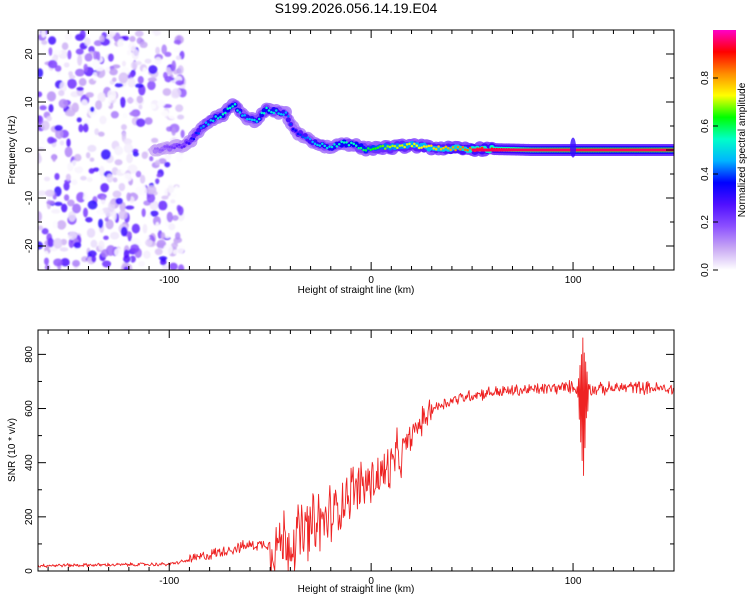 This screenshot has width=750, height=600. What do you see at coordinates (705, 78) in the screenshot?
I see `colorbar-tick-label: 0.8` at bounding box center [705, 78].